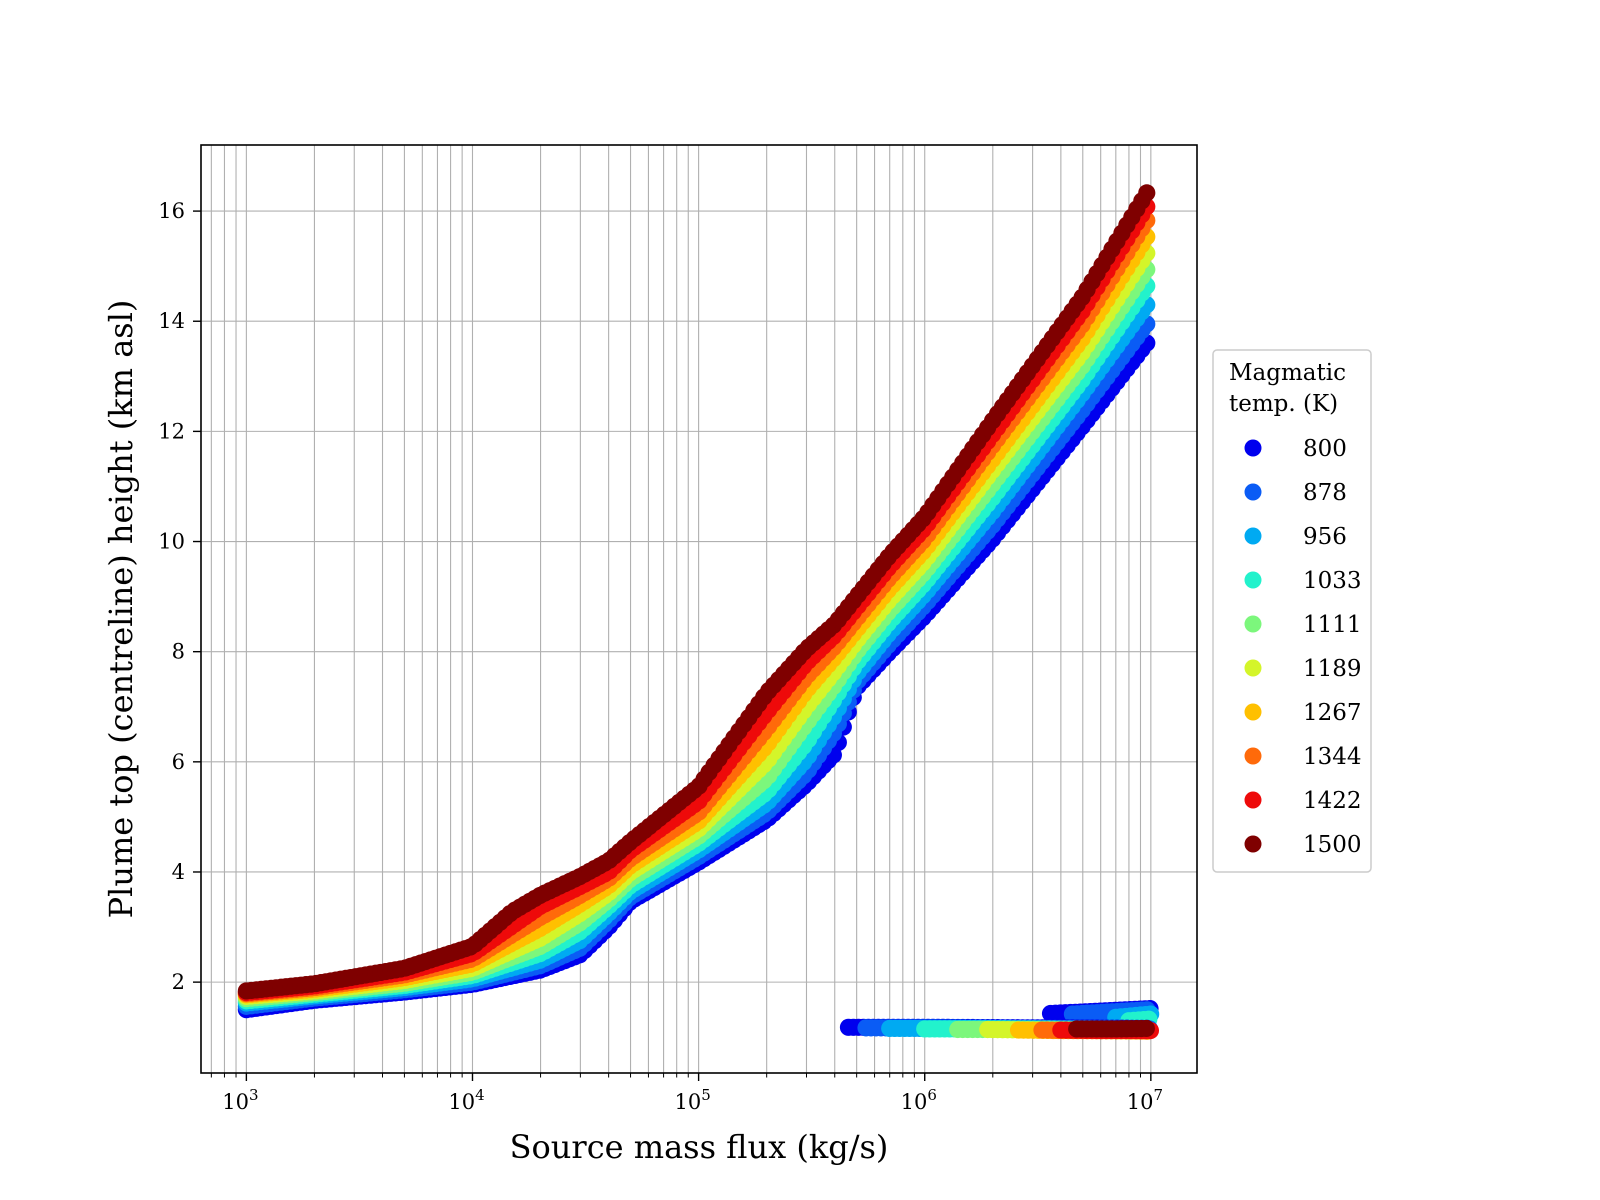  Describe the element at coordinates (178, 652) in the screenshot. I see `y-tick-label: 8` at that location.